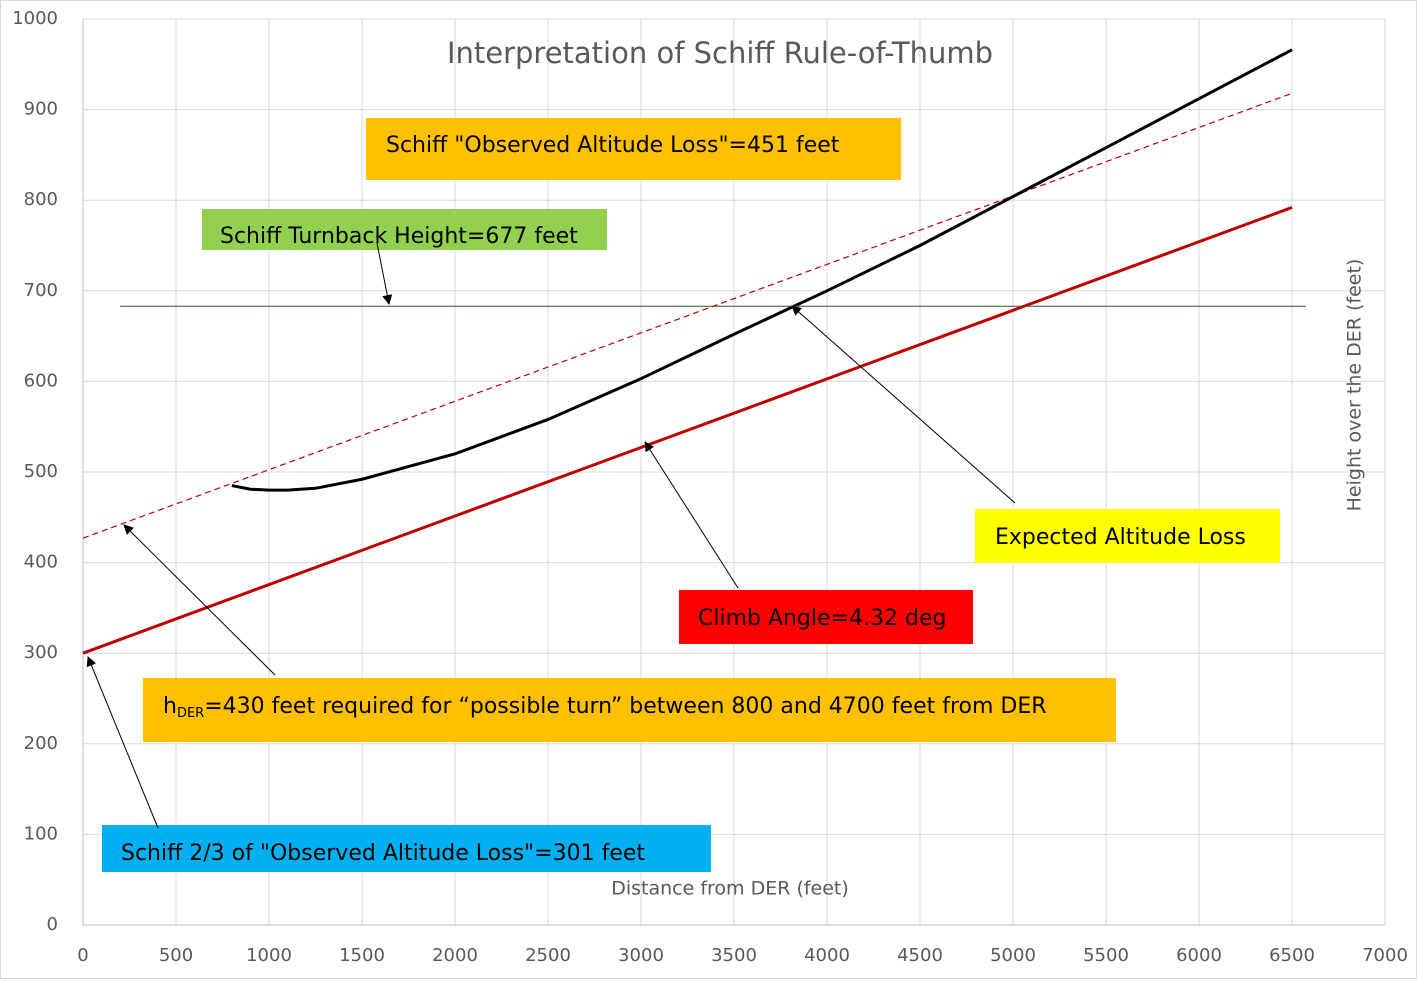 The height and width of the screenshot is (983, 1417). Describe the element at coordinates (176, 955) in the screenshot. I see `x-tick-label: 500` at that location.